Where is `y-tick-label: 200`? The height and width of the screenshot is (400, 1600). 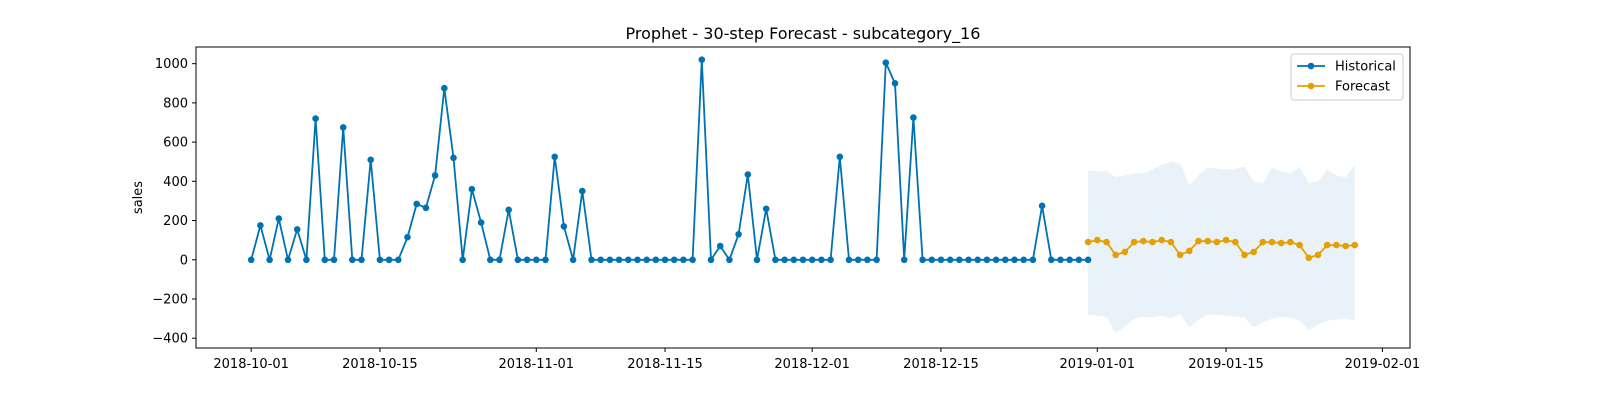
y-tick-label: 200 is located at coordinates (175, 221).